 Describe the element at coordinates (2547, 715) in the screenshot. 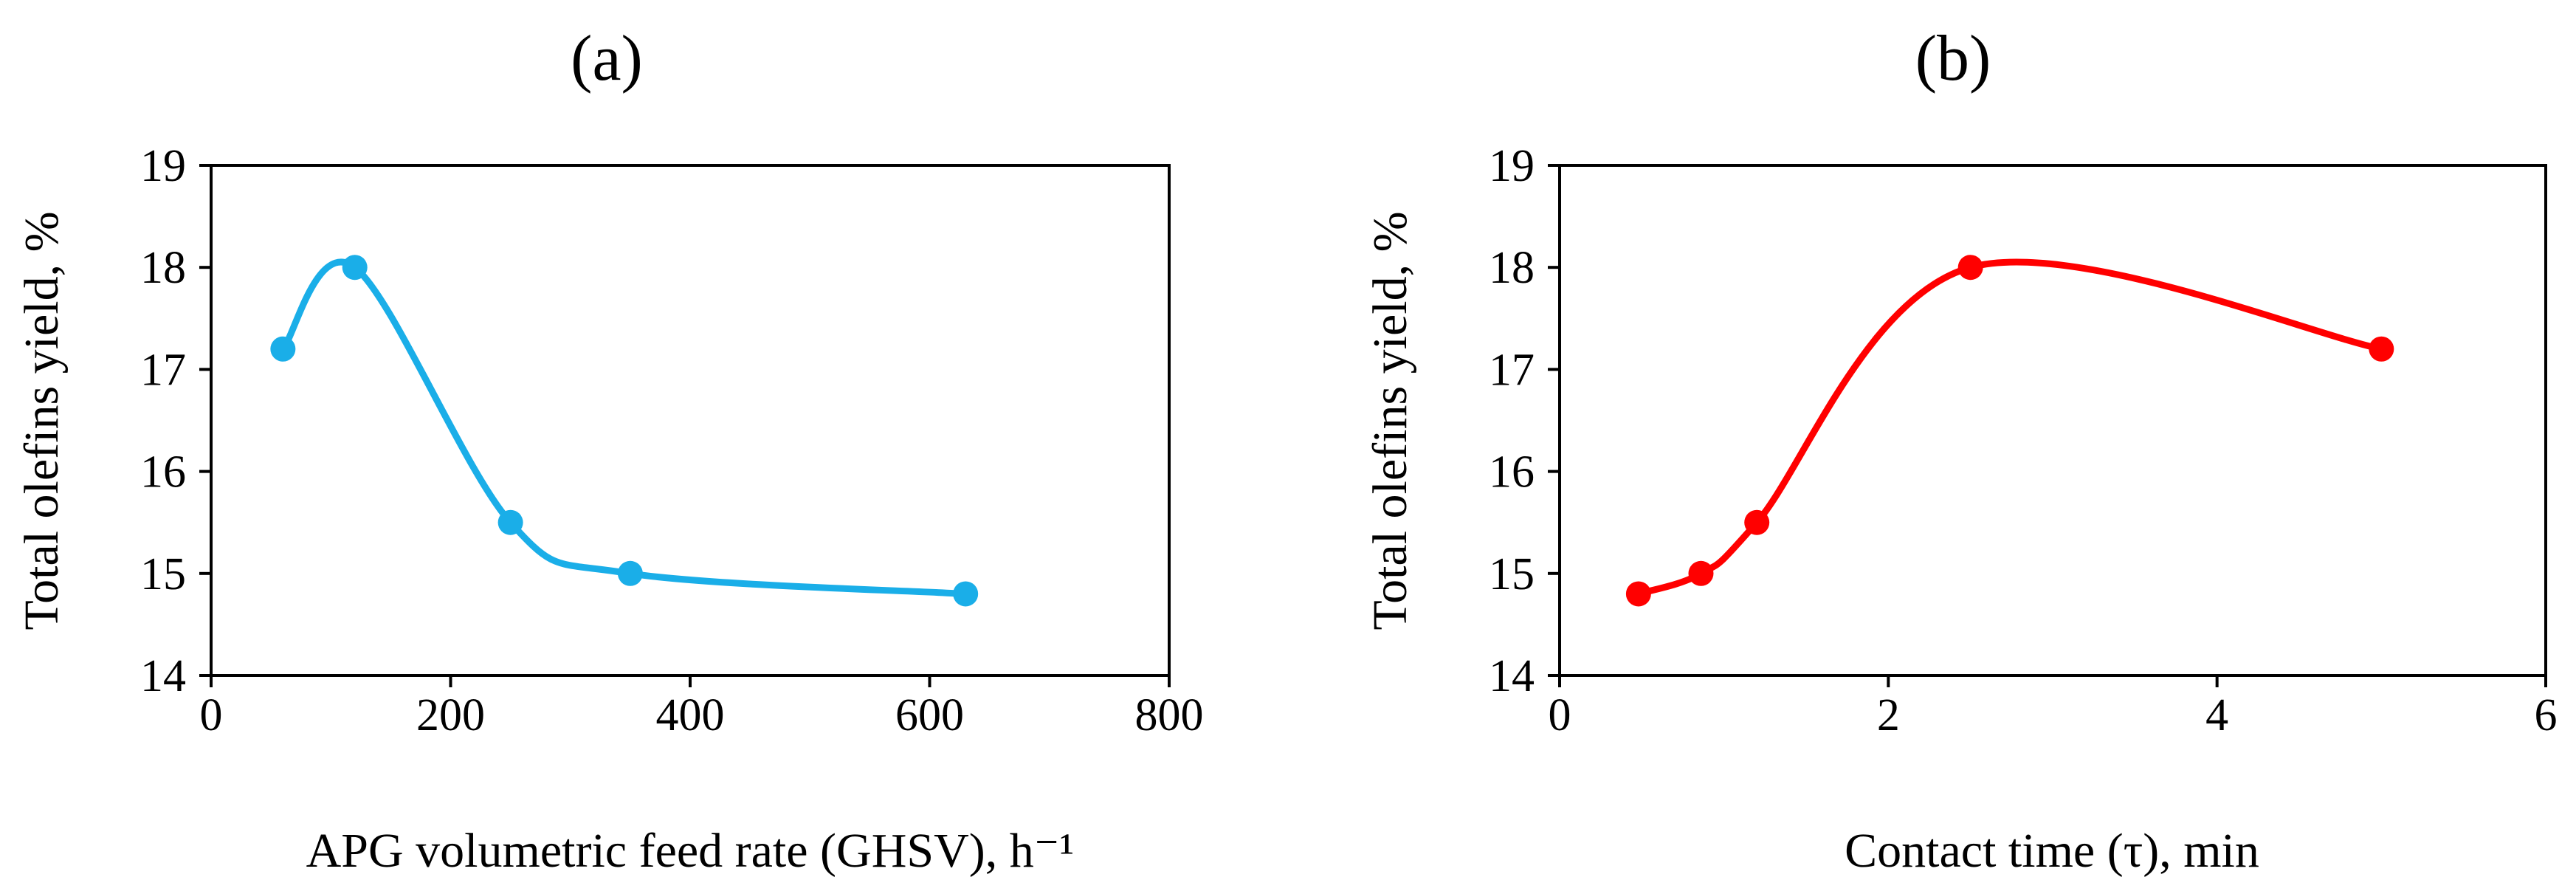

I see `x-tick-label: 6` at that location.